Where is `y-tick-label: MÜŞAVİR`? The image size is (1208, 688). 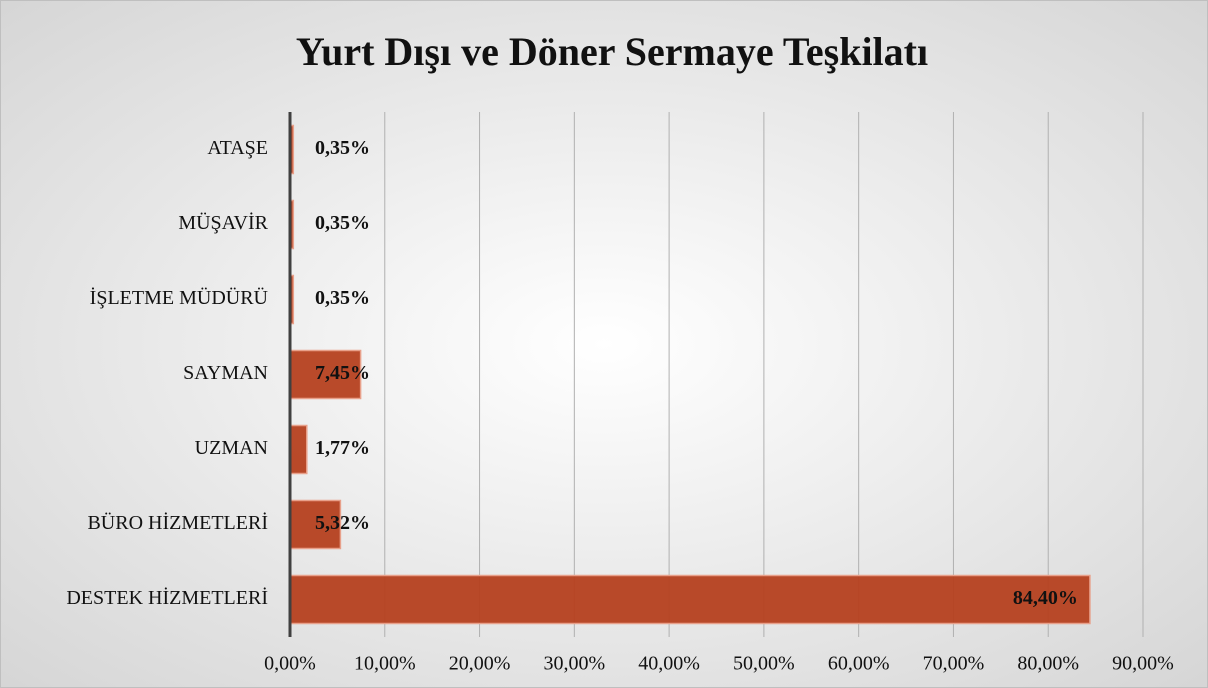 y-tick-label: MÜŞAVİR is located at coordinates (223, 222).